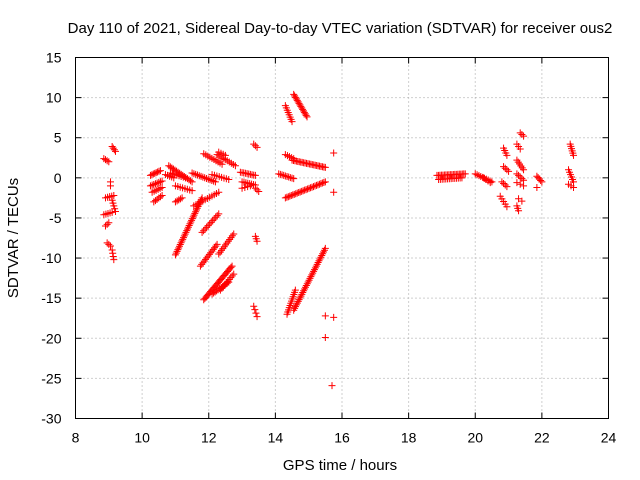 This screenshot has width=640, height=480. Describe the element at coordinates (475, 438) in the screenshot. I see `x-tick-label: 20` at that location.